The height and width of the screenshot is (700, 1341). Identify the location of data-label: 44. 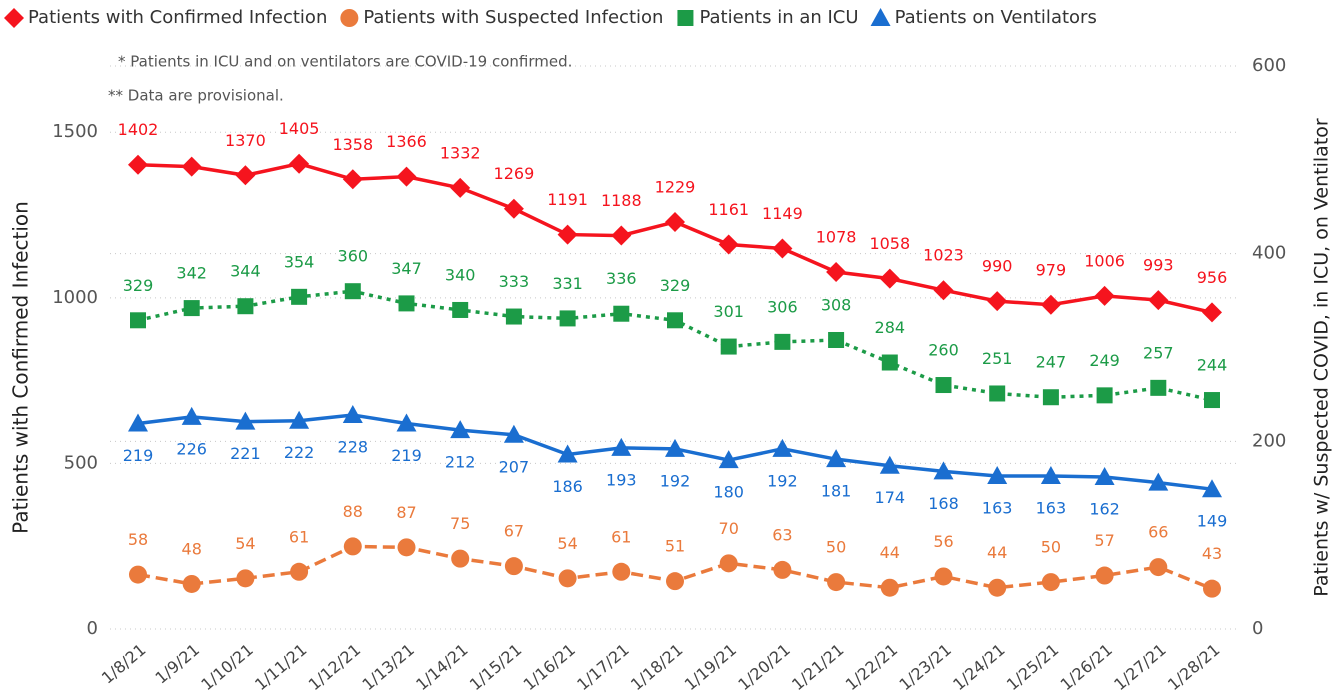
(890, 552).